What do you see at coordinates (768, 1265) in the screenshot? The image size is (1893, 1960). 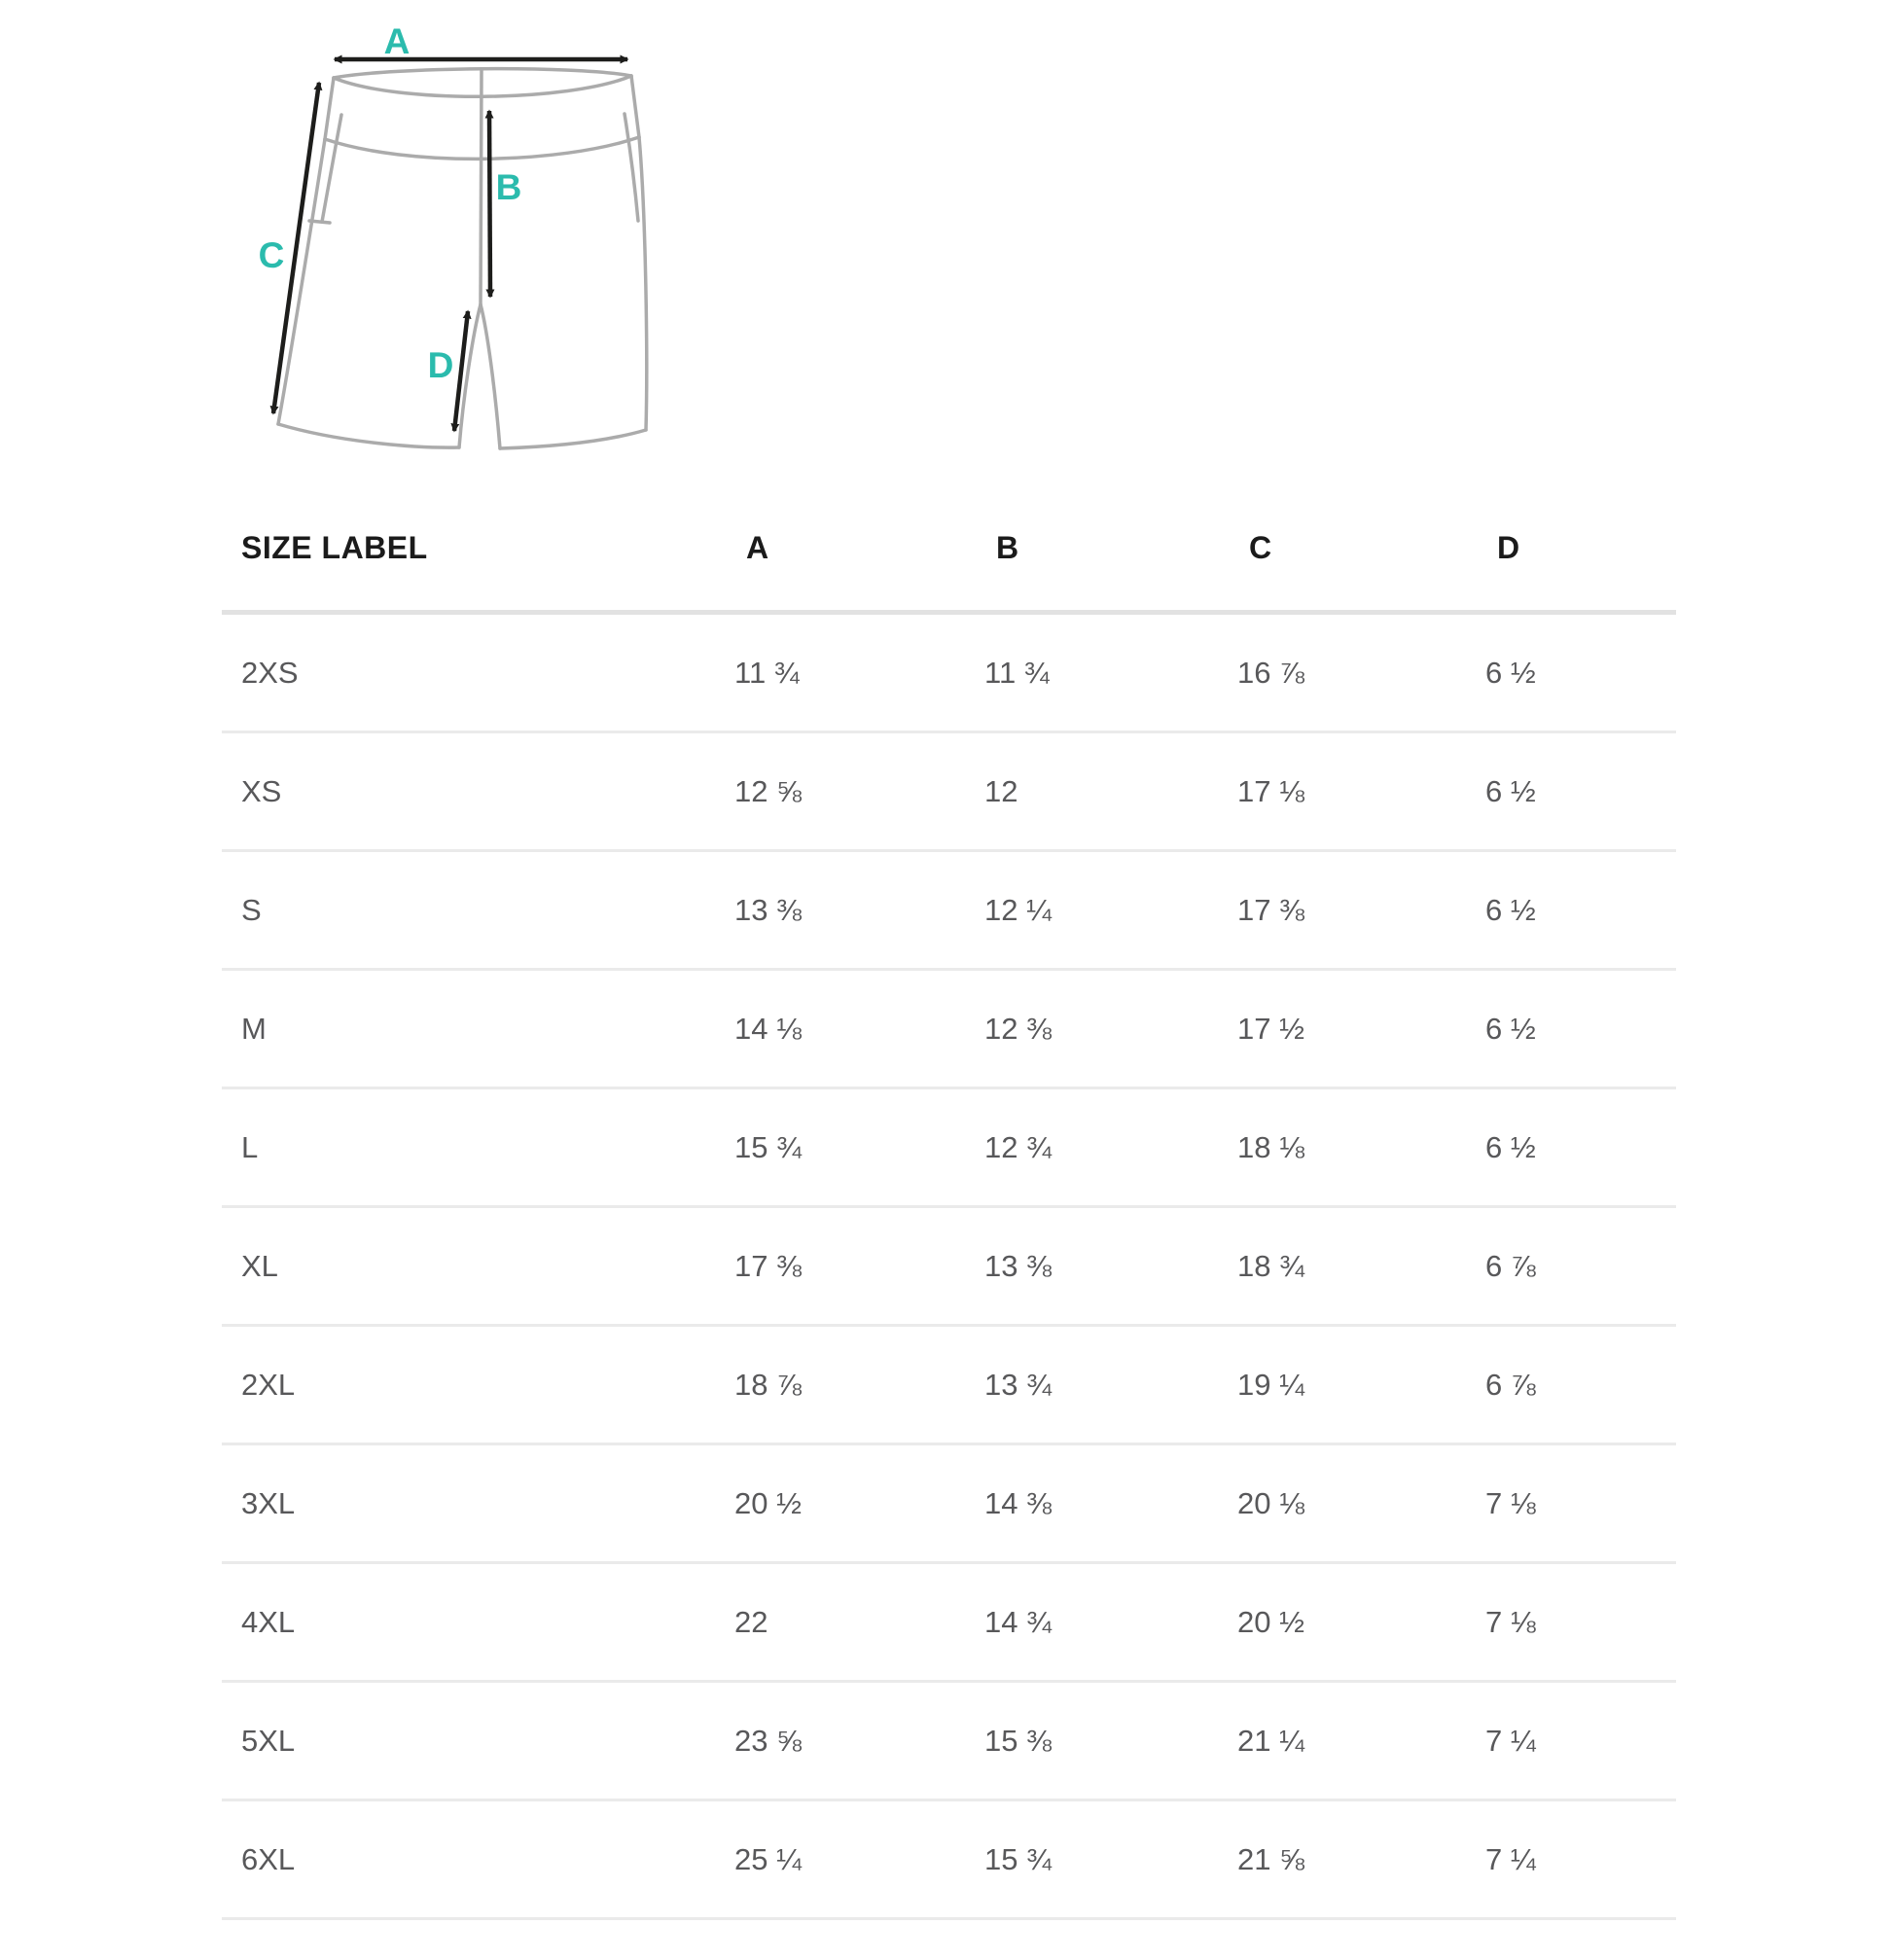 I see `measurement-cell-a: 17 ⅜` at bounding box center [768, 1265].